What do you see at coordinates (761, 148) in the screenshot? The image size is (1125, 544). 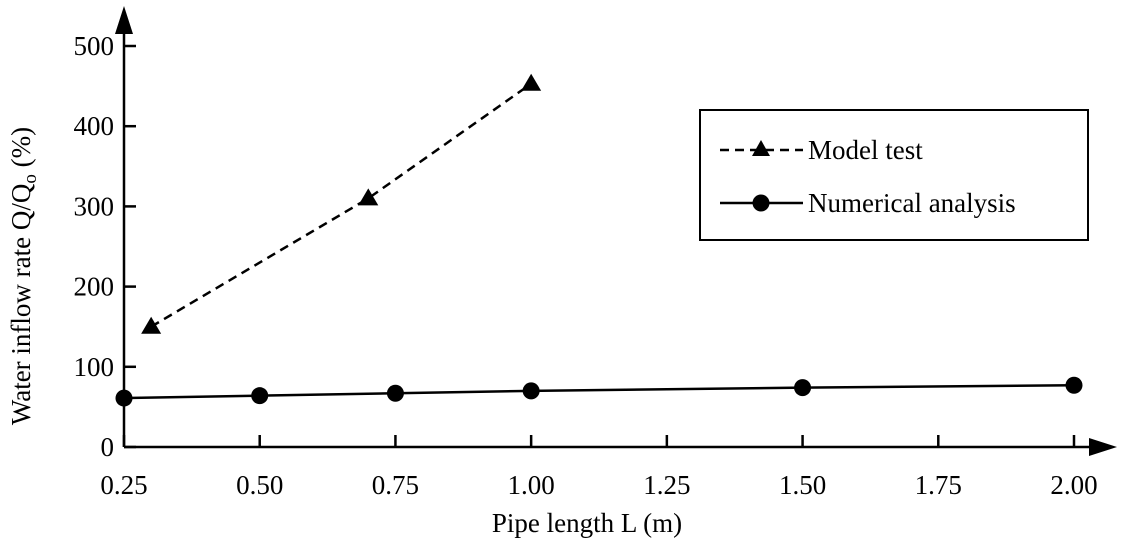 I see `legend-marker-triangle` at bounding box center [761, 148].